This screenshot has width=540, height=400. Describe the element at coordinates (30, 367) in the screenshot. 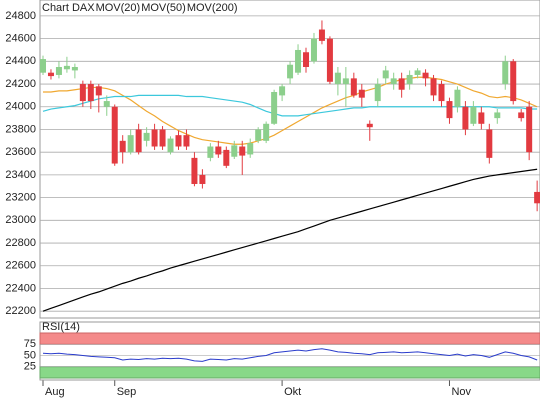

I see `y-tick-label: 25` at that location.